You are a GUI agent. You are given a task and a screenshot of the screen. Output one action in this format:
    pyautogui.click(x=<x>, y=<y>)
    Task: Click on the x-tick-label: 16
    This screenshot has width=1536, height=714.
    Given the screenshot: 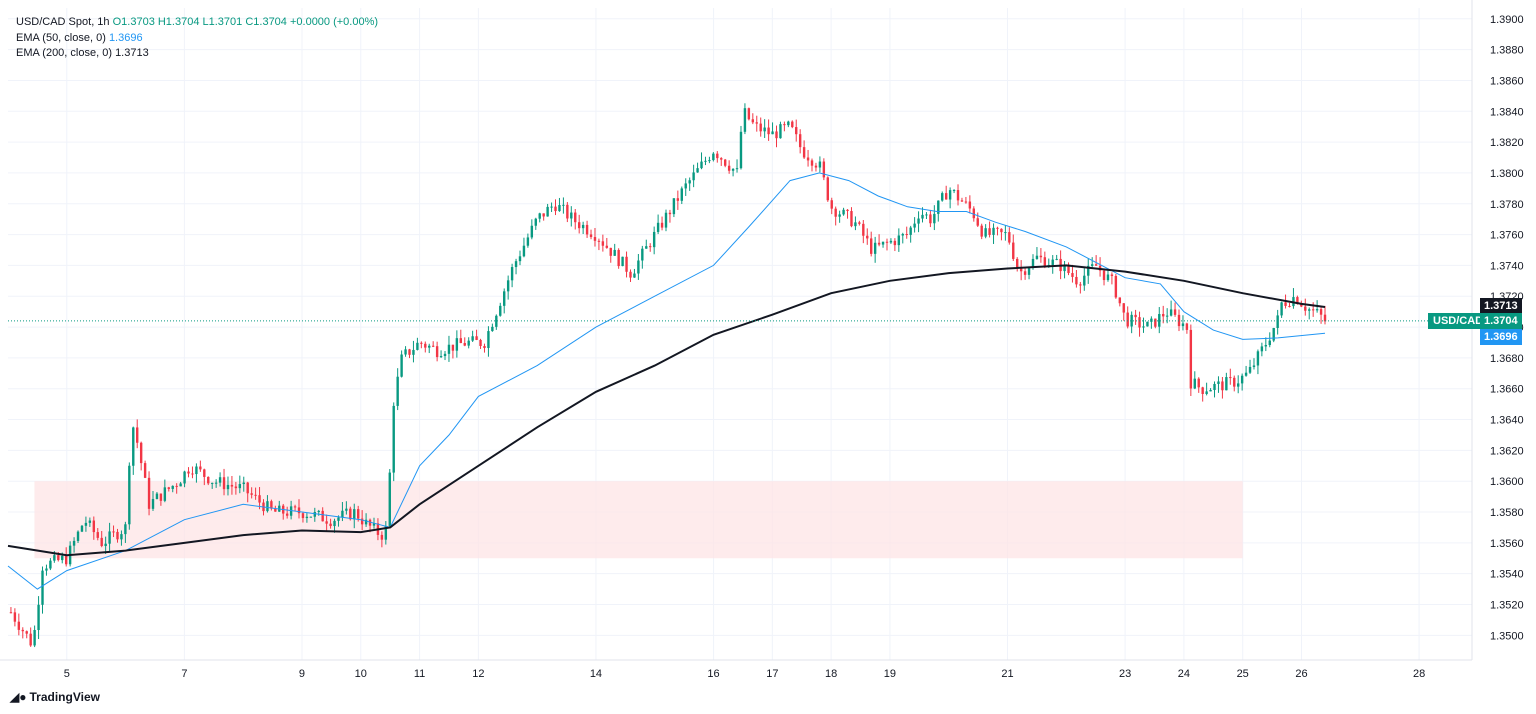 What is the action you would take?
    pyautogui.click(x=713, y=674)
    